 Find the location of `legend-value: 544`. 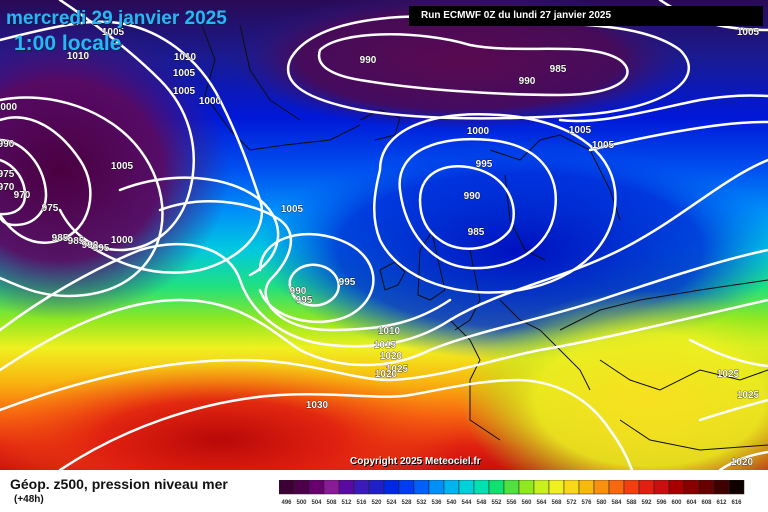

legend-value: 544 is located at coordinates (466, 503).